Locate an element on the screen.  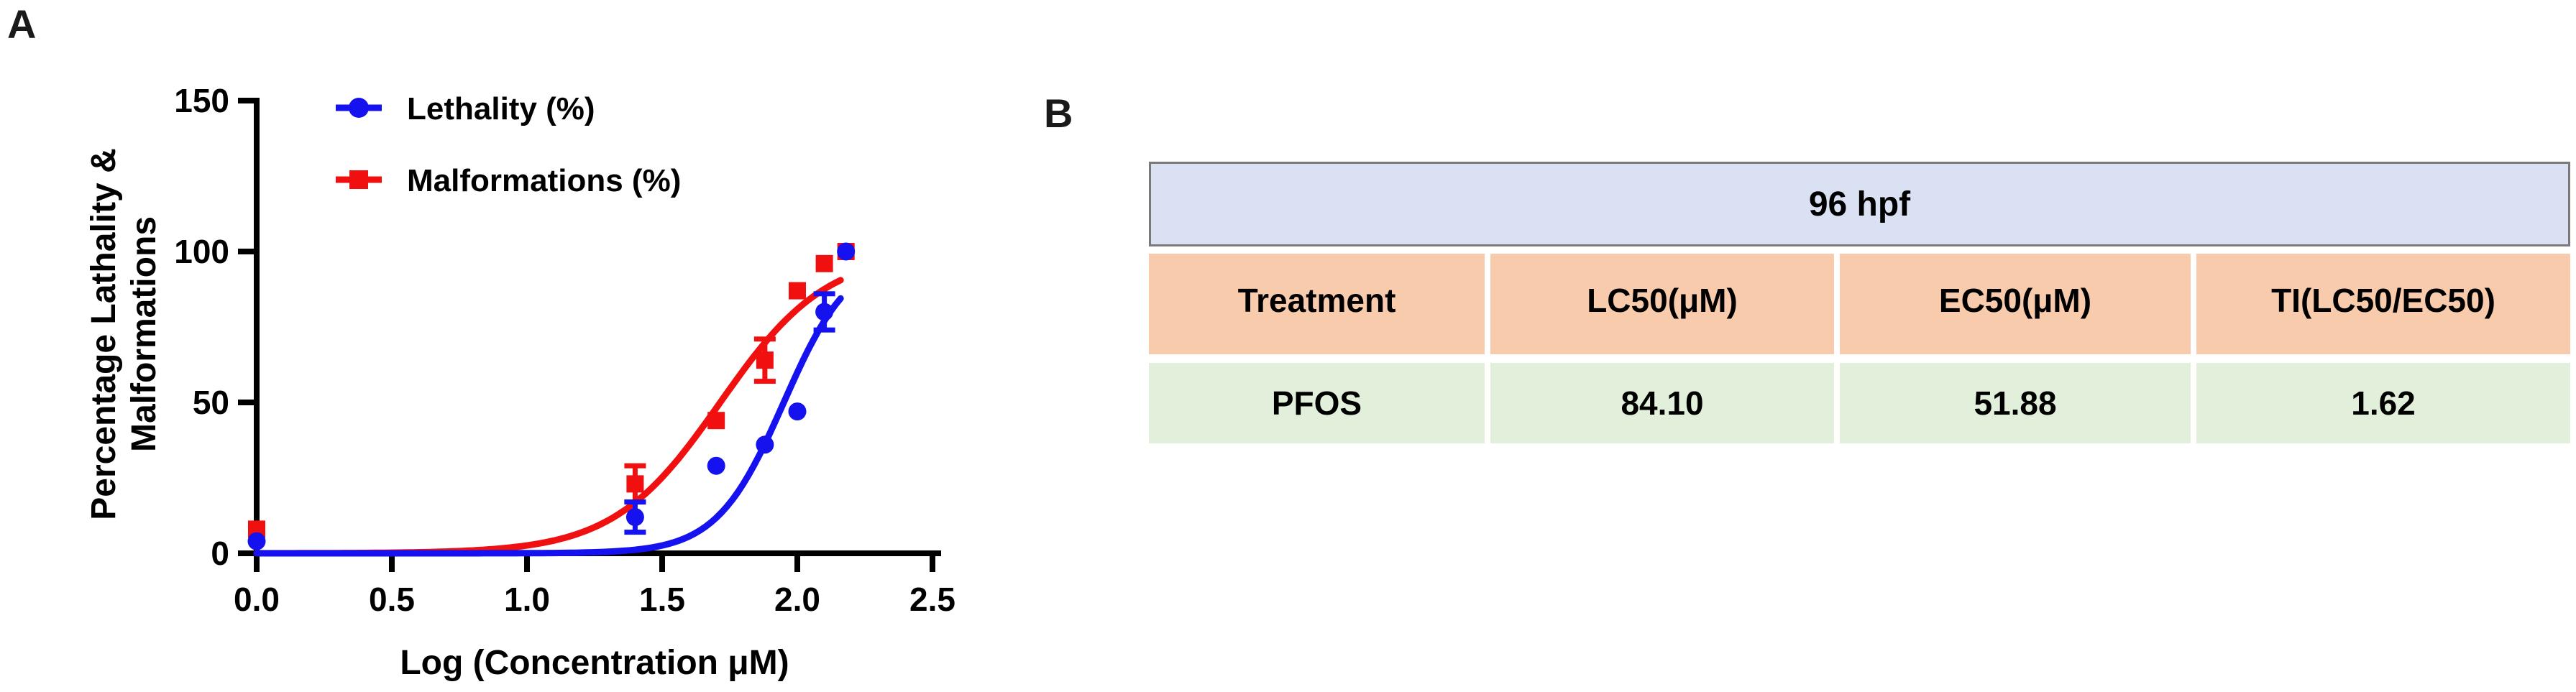
col-header-treatment: Treatment is located at coordinates (1317, 304).